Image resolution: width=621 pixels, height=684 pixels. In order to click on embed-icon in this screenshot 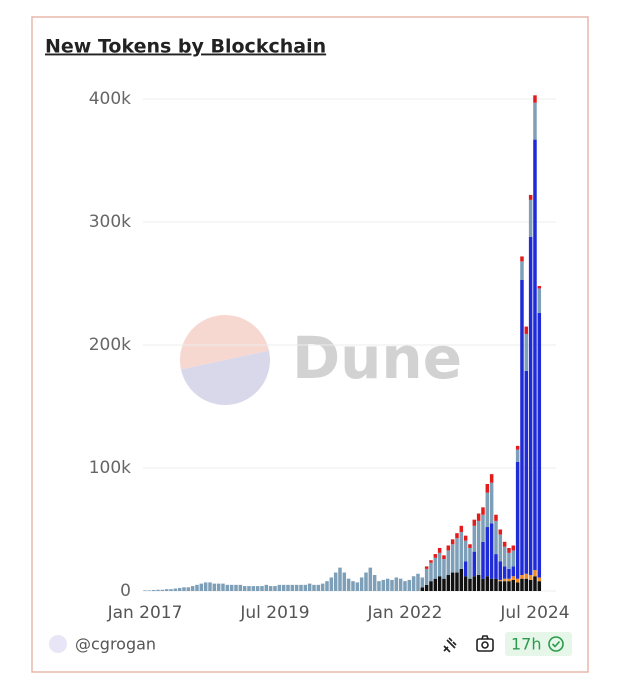, I will do `click(450, 645)`.